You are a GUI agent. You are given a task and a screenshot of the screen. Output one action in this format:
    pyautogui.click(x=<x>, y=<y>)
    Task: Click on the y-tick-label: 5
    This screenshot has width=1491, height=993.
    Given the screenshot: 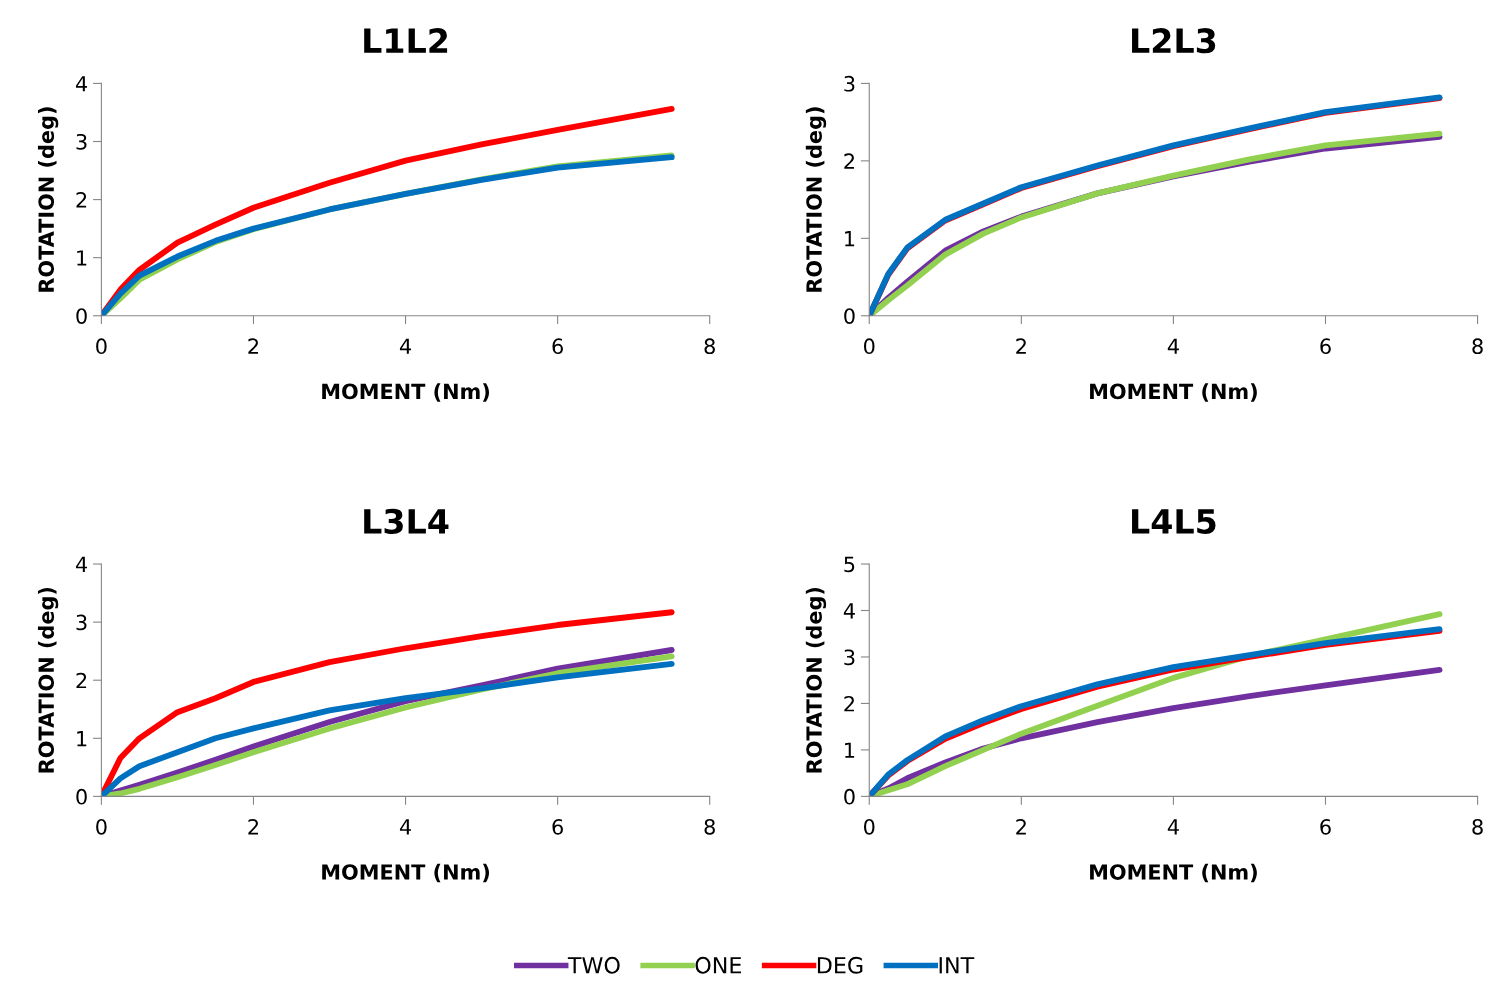 What is the action you would take?
    pyautogui.click(x=849, y=564)
    